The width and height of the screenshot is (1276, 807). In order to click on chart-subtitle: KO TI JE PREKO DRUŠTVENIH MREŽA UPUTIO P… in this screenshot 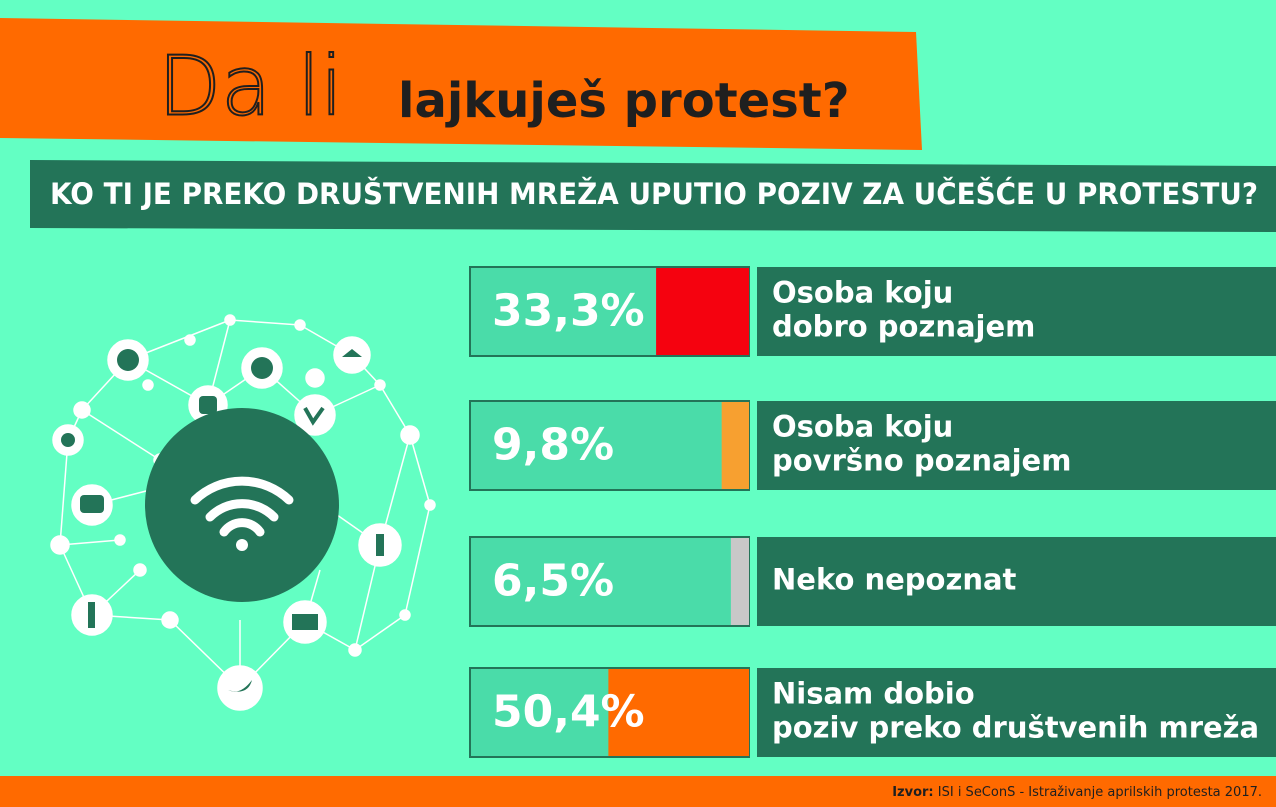, I will do `click(654, 194)`.